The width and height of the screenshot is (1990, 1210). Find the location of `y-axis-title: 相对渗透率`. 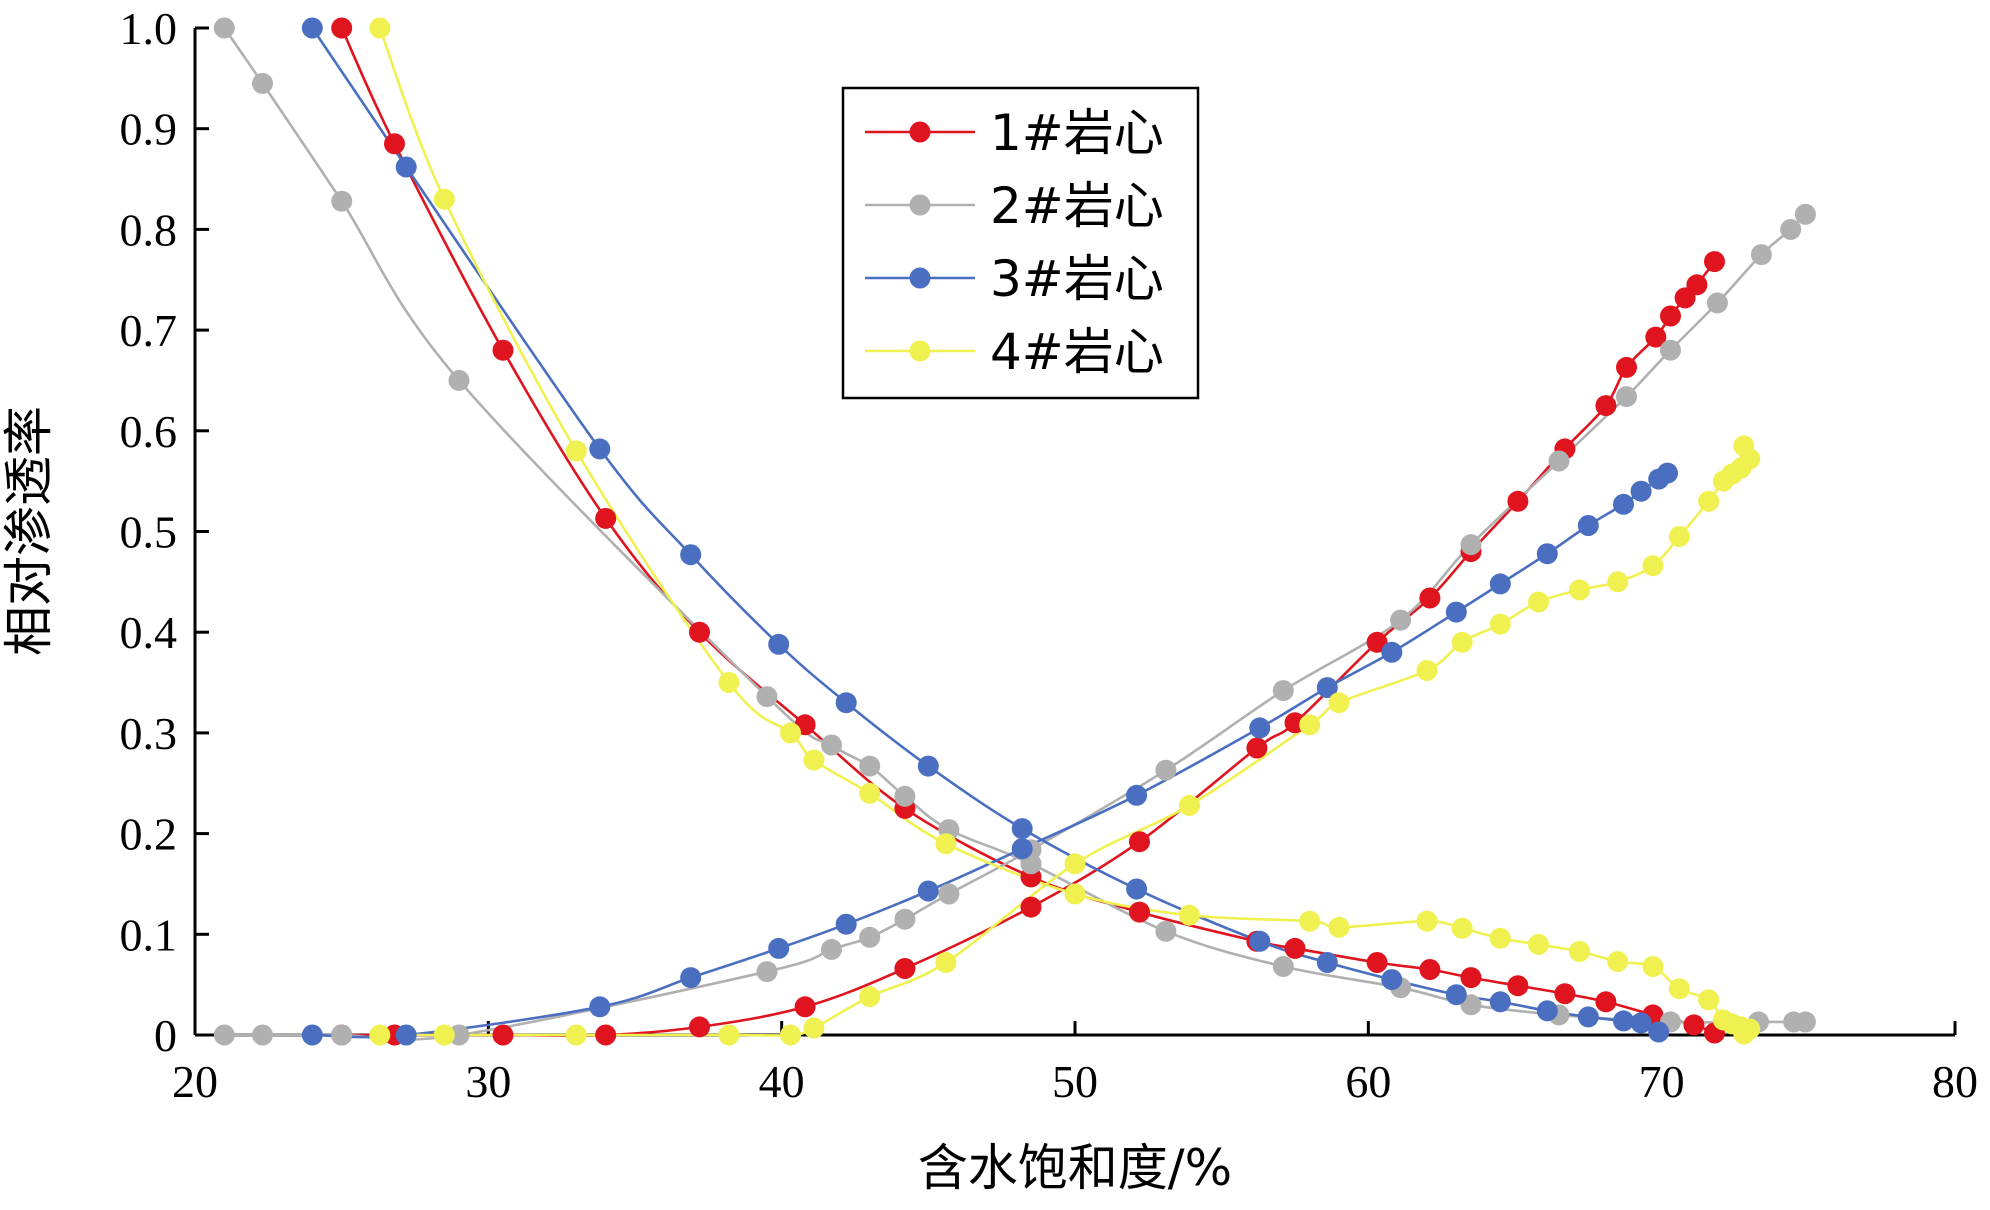

y-axis-title: 相对渗透率 is located at coordinates (29, 531).